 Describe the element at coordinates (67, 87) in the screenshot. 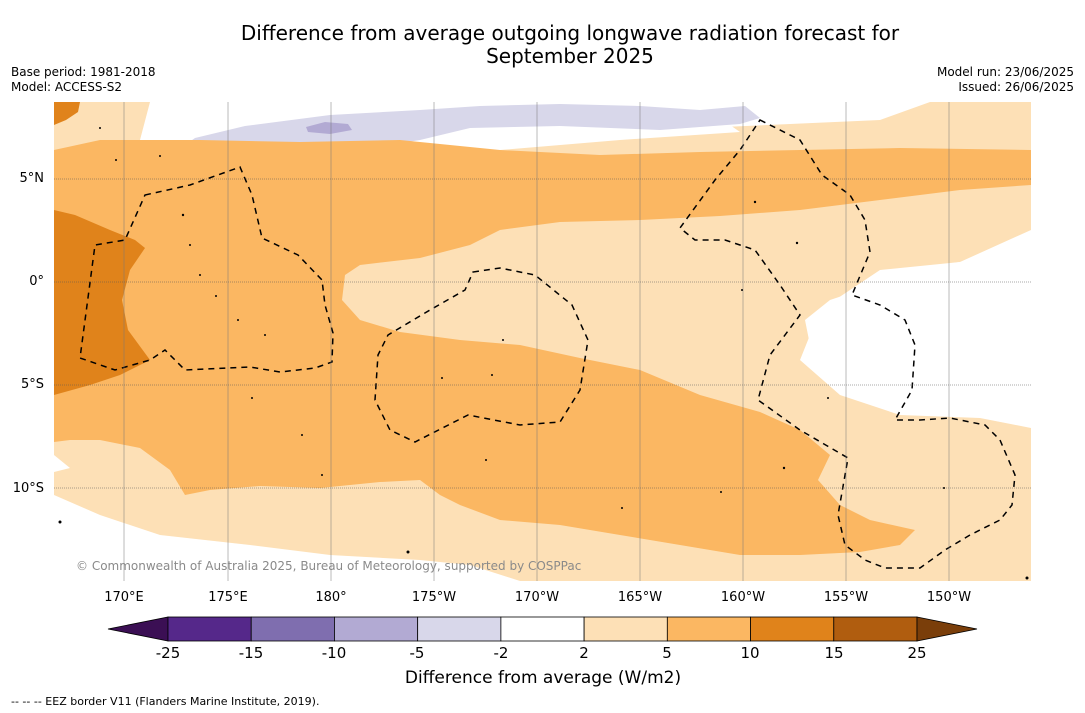

I see `model-name: Model: ACCESS-S2` at that location.